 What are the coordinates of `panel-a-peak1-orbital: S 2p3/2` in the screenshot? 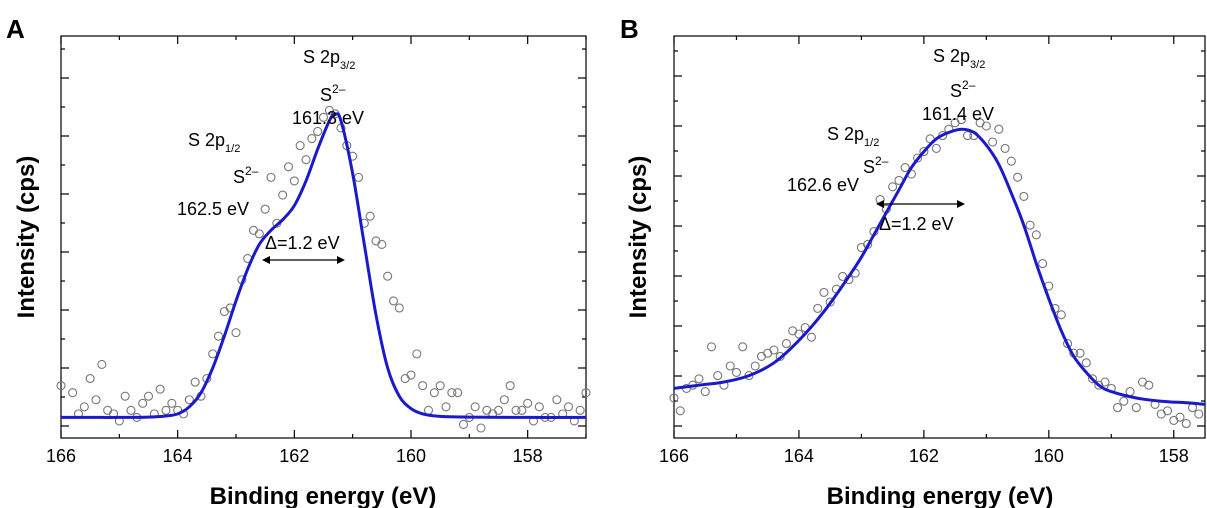 It's located at (329, 59).